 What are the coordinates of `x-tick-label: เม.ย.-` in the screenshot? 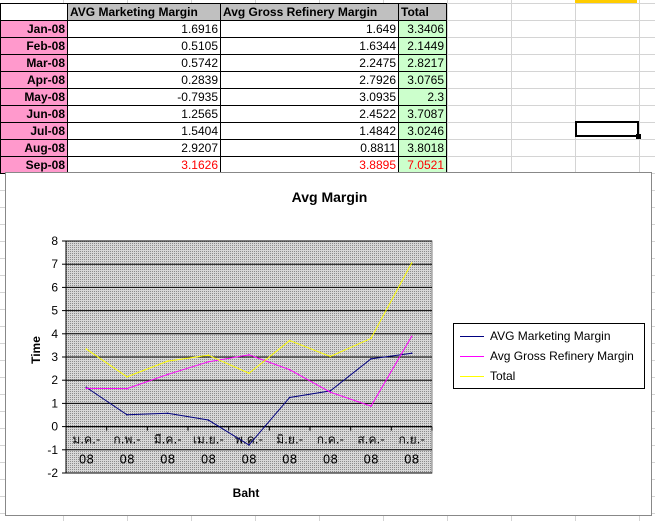 It's located at (208, 440).